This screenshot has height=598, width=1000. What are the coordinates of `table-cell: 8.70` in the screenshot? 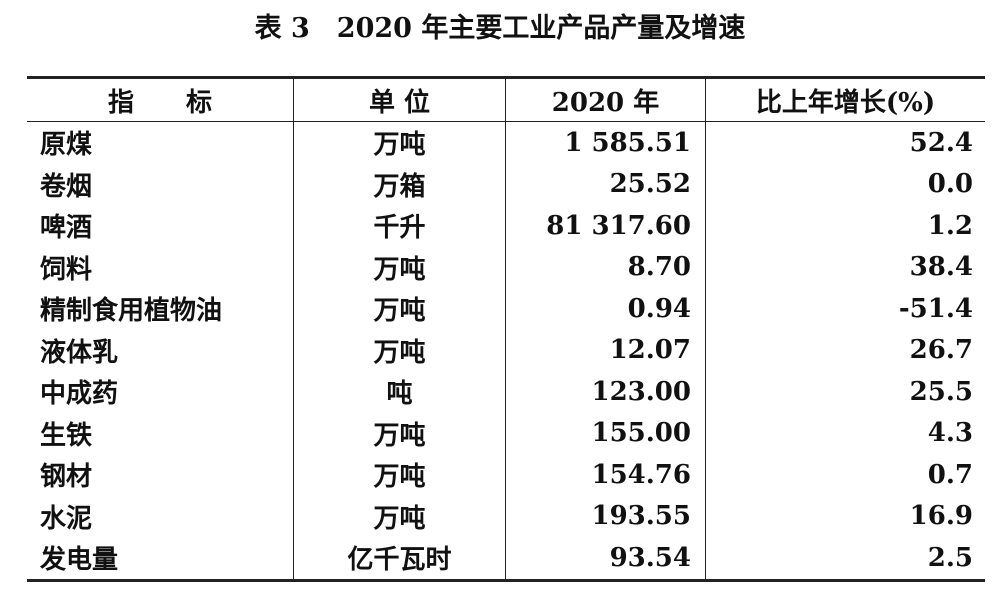 It's located at (605, 267).